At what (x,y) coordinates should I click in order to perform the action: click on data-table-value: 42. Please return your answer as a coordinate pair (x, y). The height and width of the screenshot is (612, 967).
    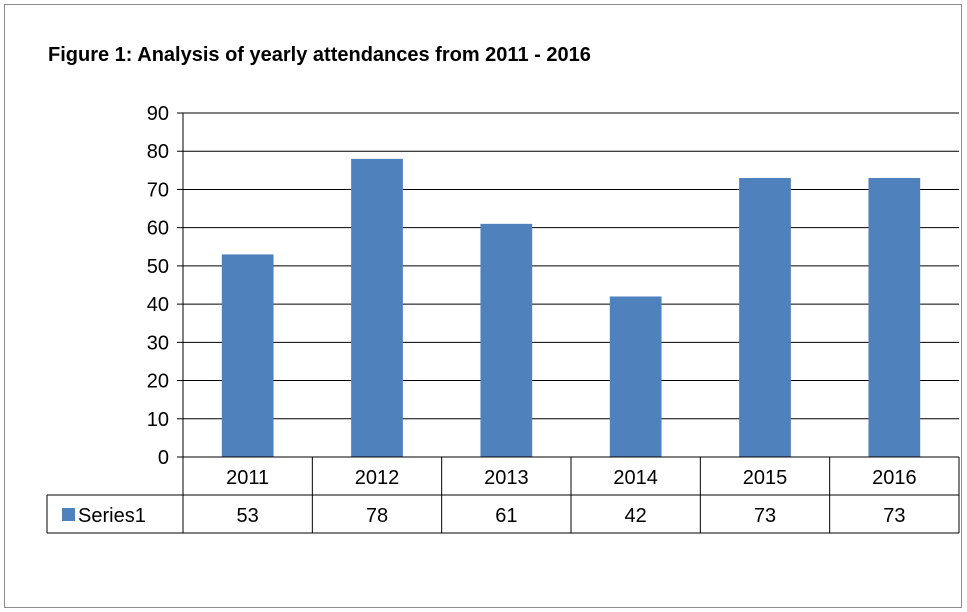
    Looking at the image, I should click on (636, 516).